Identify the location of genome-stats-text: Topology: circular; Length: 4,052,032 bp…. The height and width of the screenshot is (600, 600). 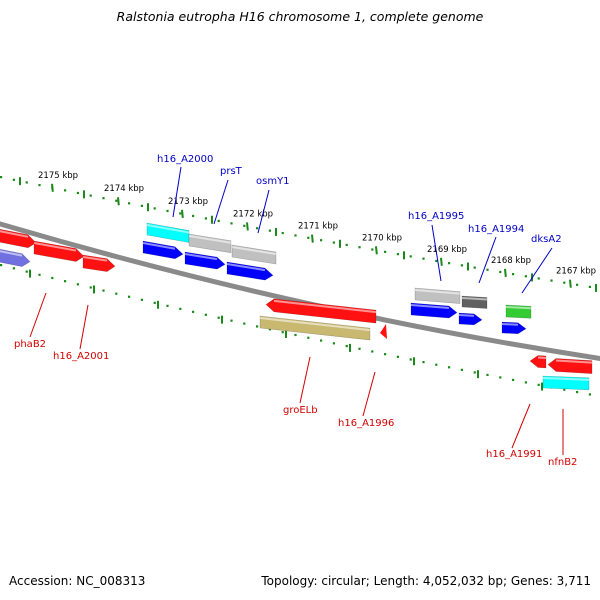
(426, 581).